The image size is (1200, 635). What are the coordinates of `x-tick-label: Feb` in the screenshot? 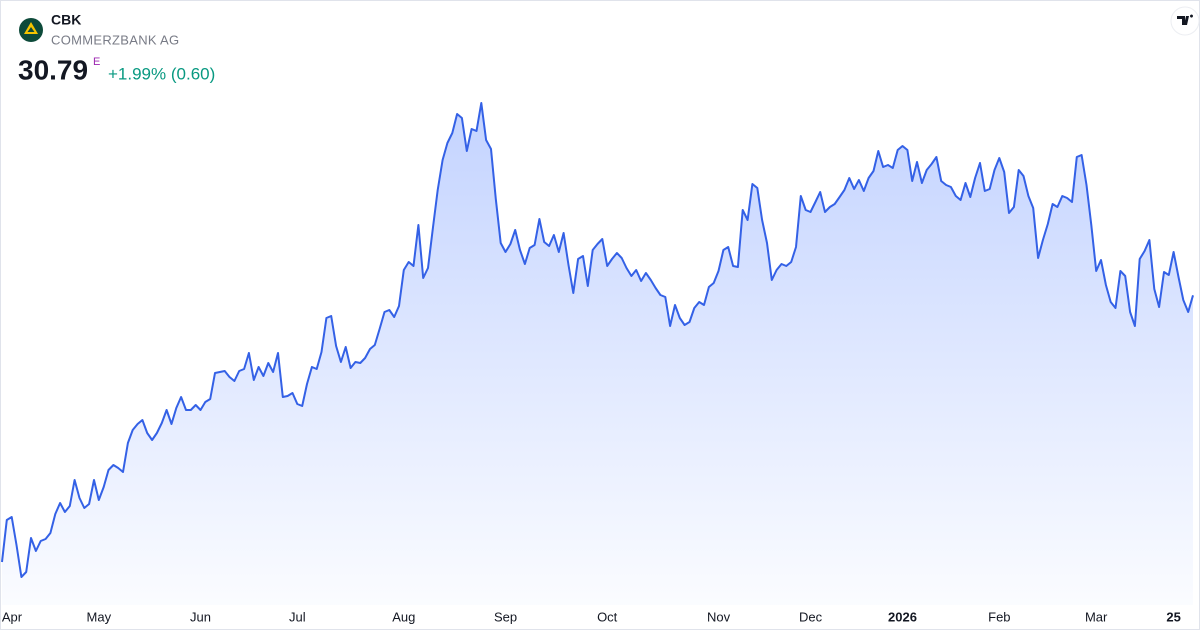 It's located at (999, 616).